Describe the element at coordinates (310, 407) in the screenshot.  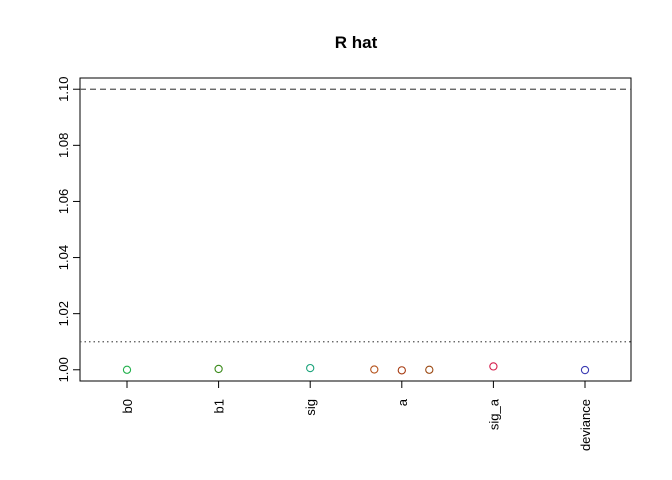
I see `x-tick-label: sig` at that location.